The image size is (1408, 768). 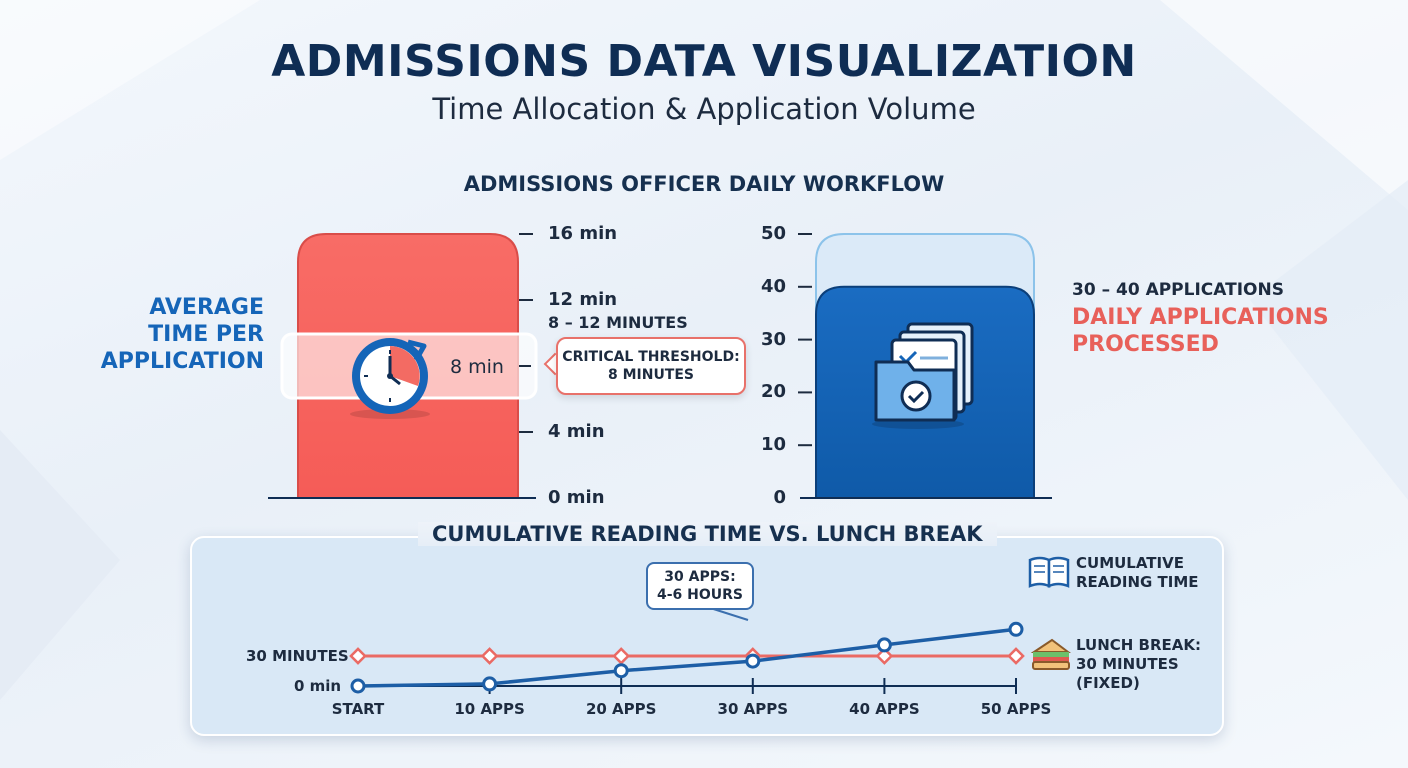 What do you see at coordinates (773, 339) in the screenshot?
I see `apps-tick-label: 30` at bounding box center [773, 339].